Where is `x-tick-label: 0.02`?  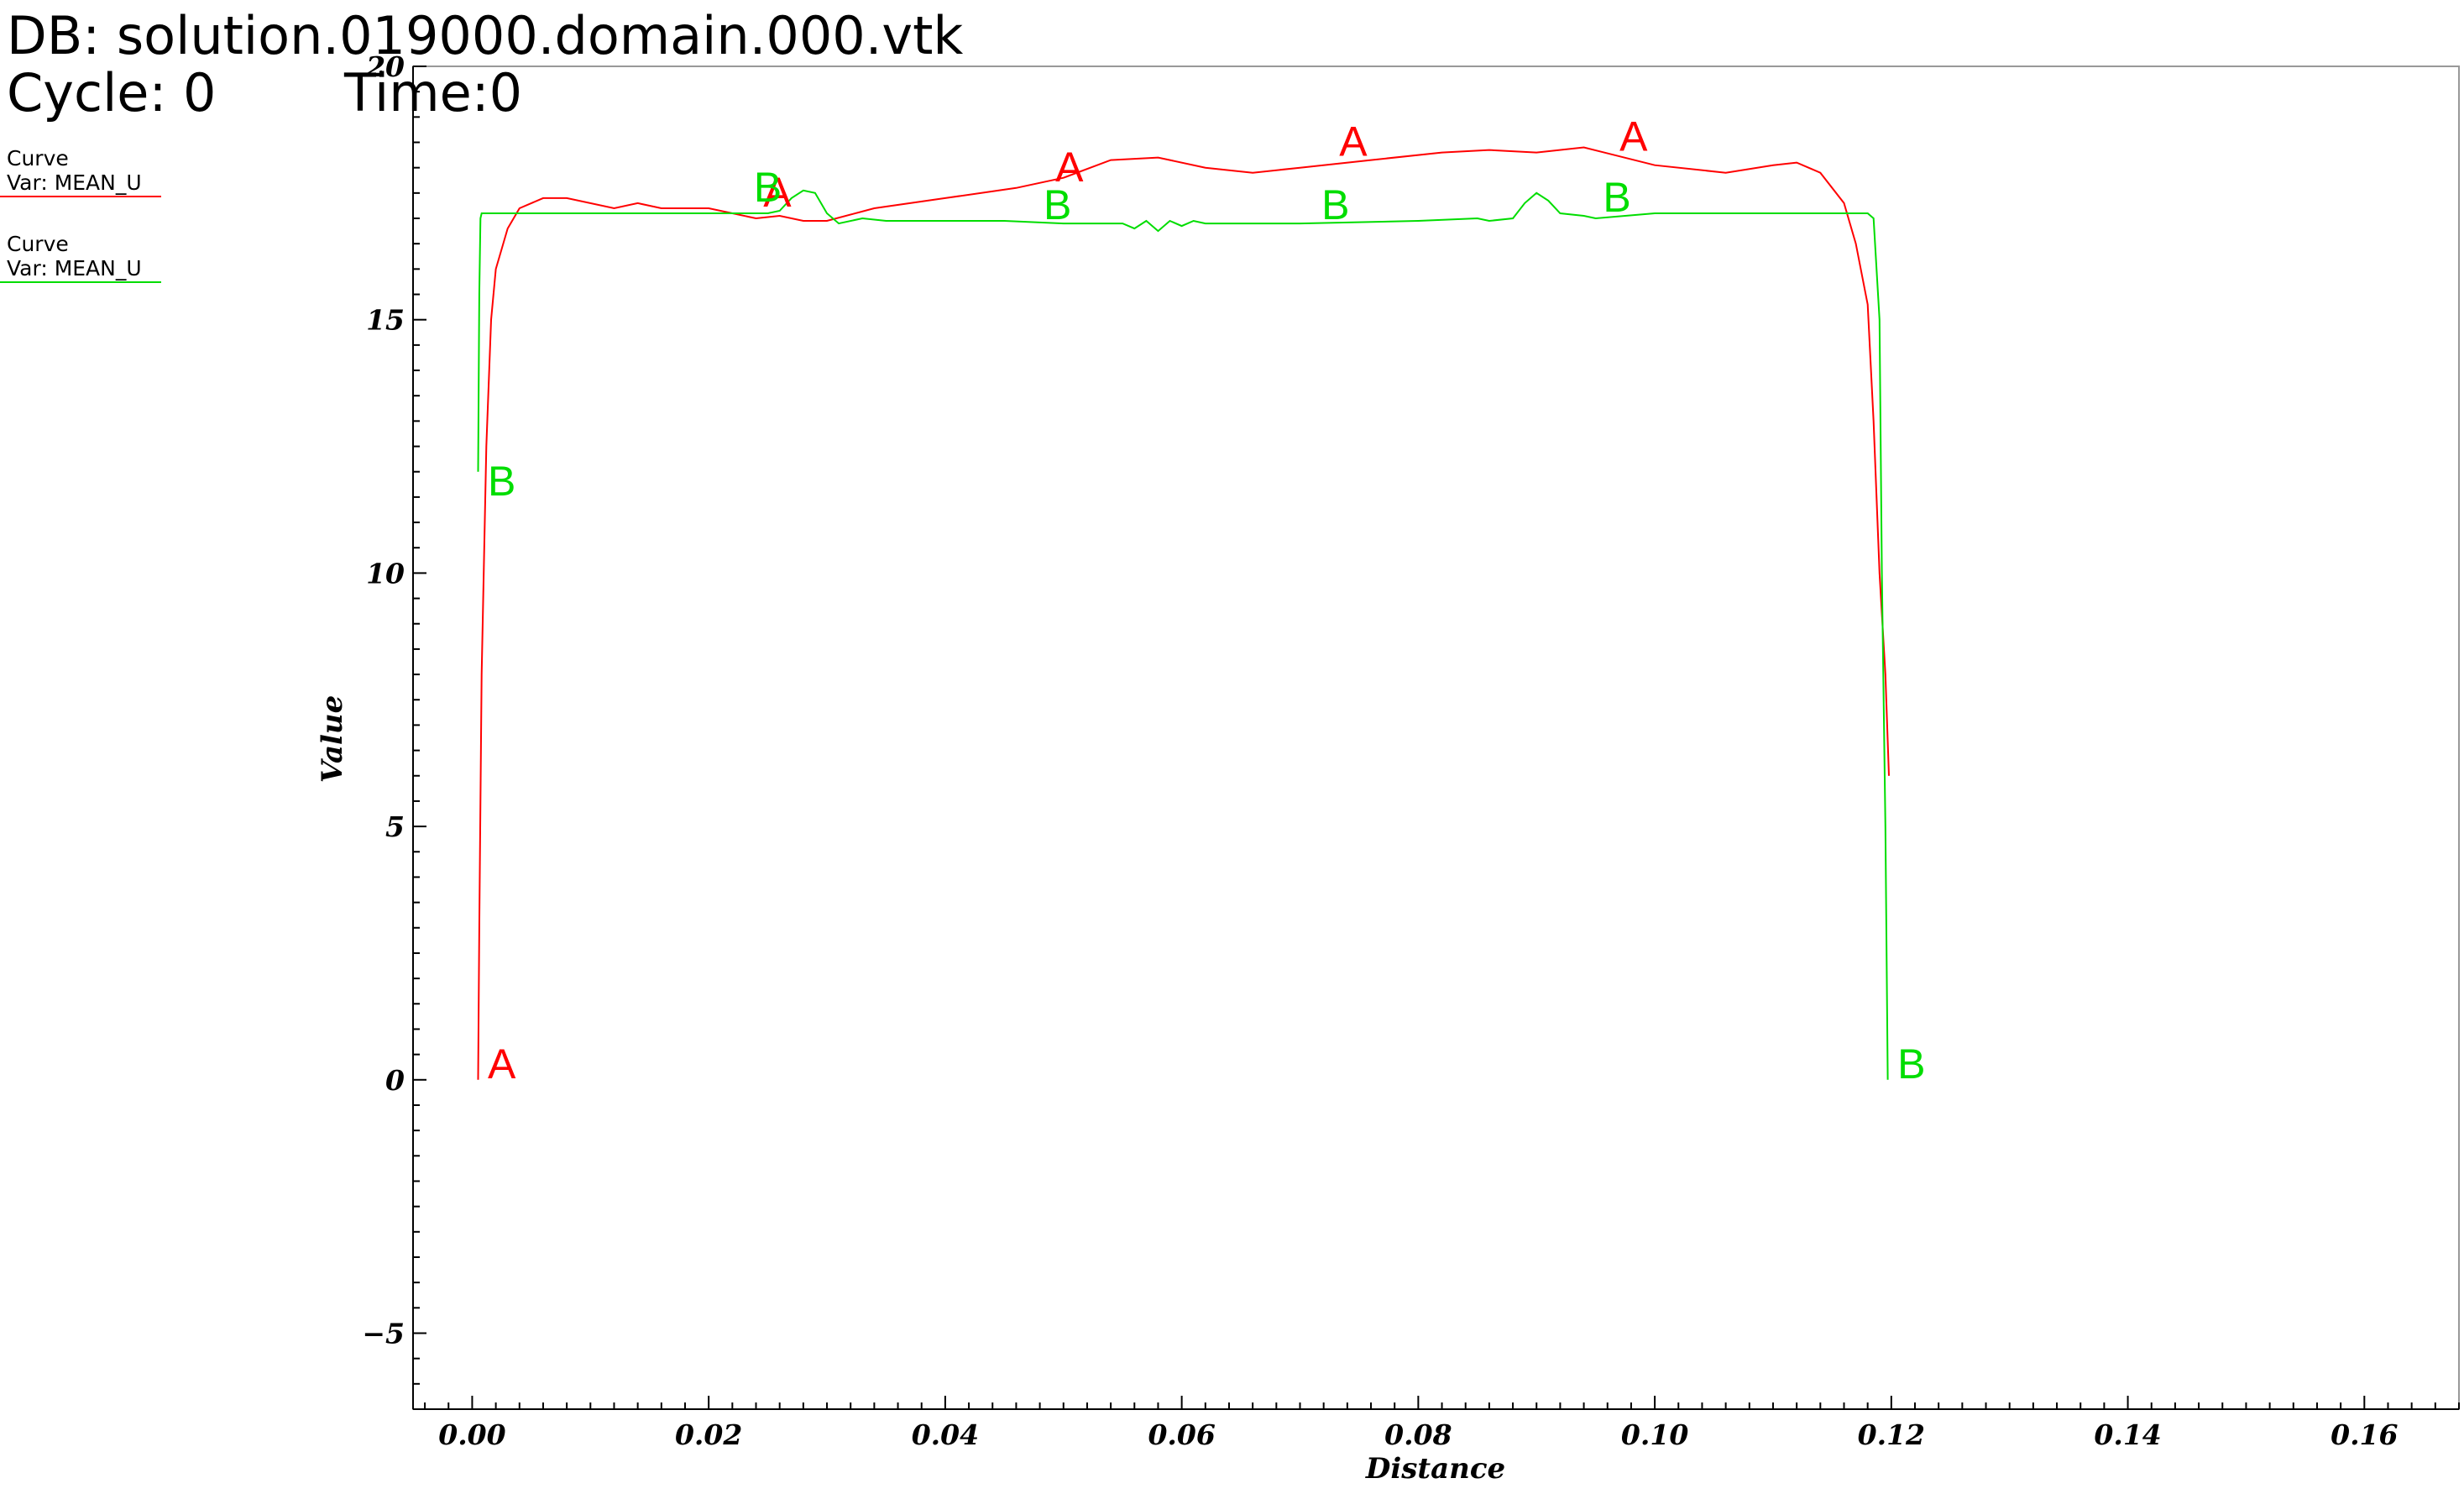
x-tick-label: 0.02 is located at coordinates (708, 1434).